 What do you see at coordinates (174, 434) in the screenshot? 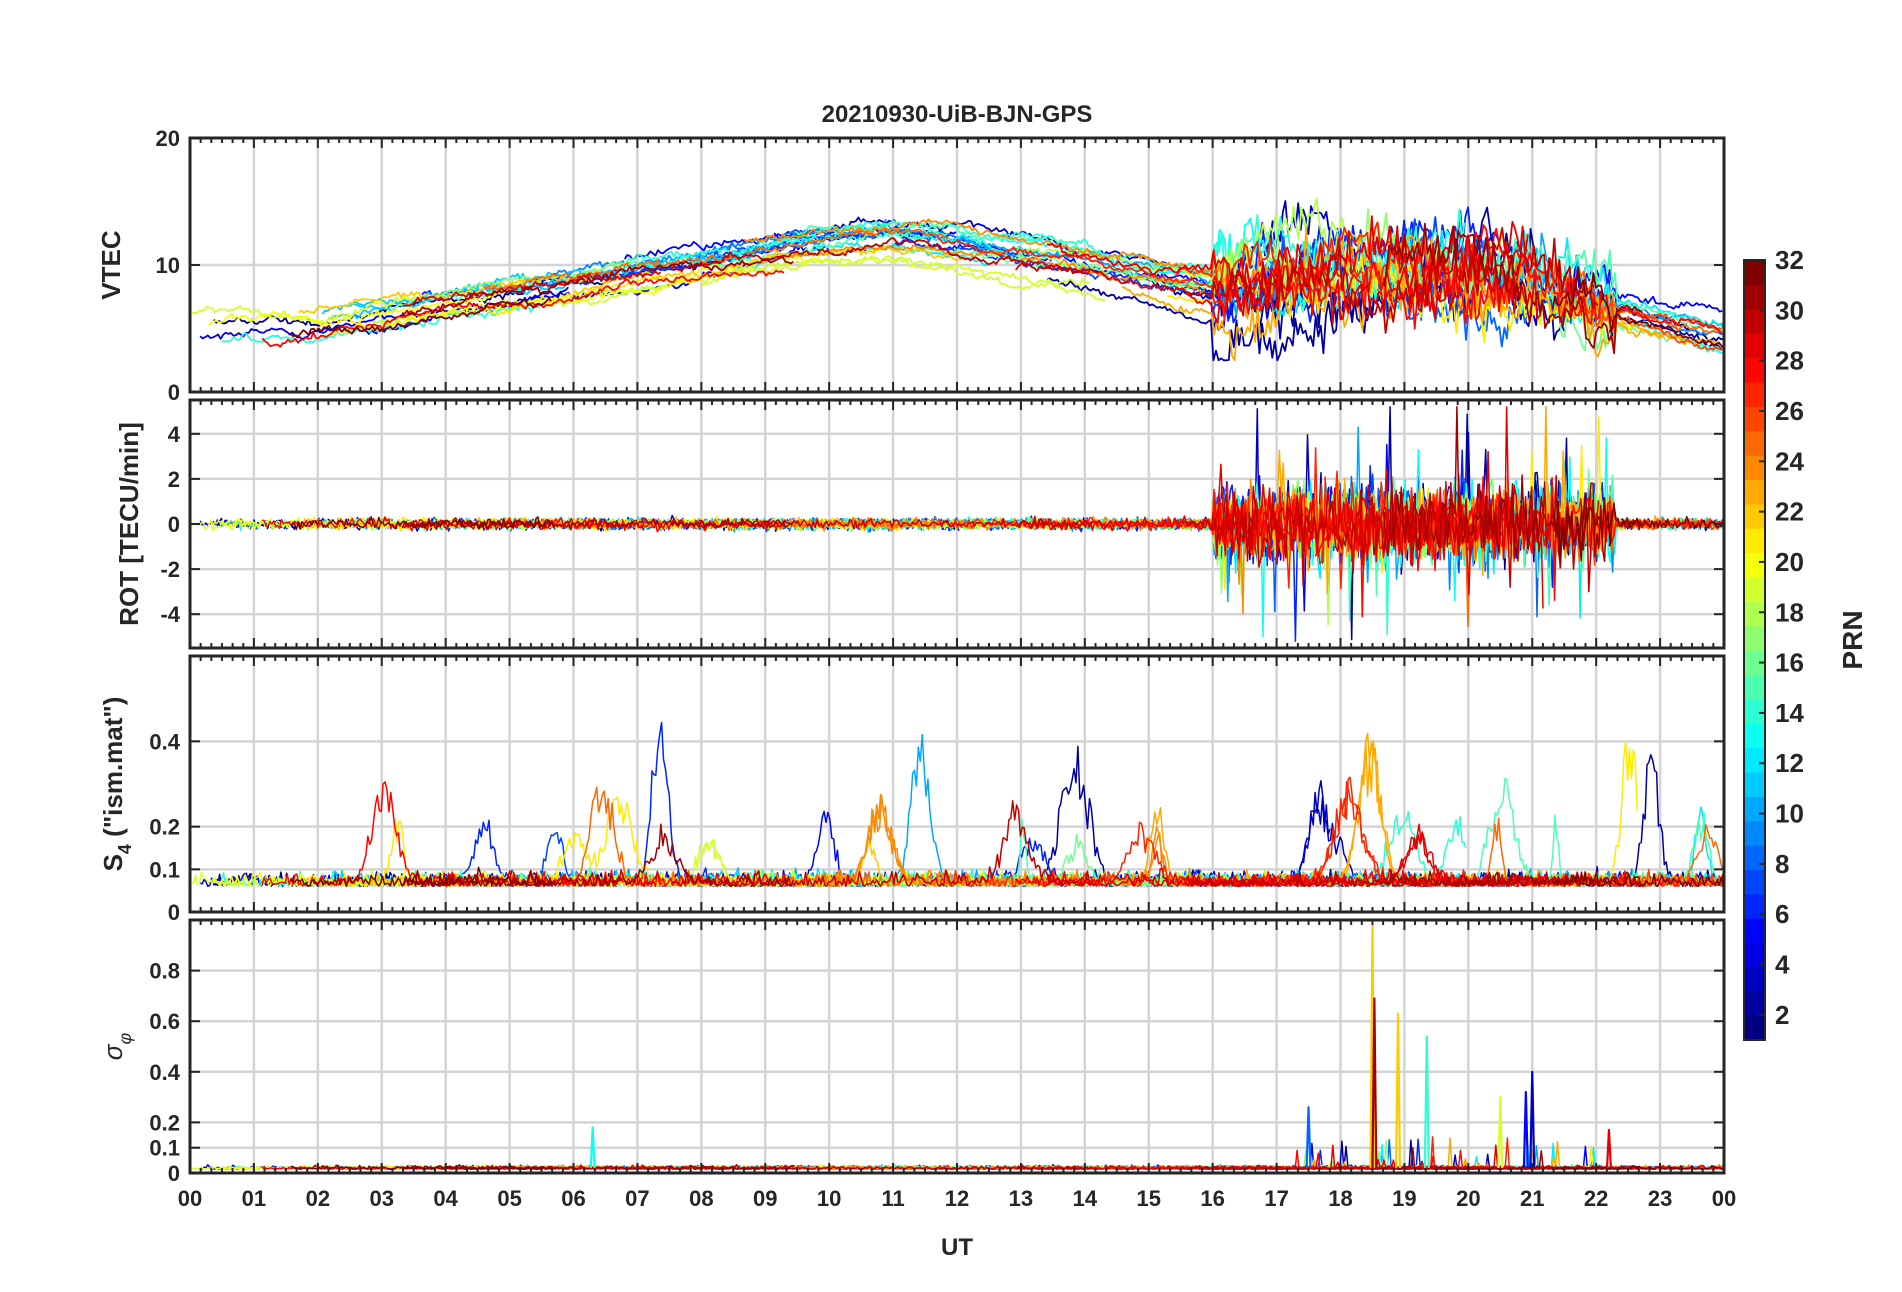
I see `y-tick-label: 4` at bounding box center [174, 434].